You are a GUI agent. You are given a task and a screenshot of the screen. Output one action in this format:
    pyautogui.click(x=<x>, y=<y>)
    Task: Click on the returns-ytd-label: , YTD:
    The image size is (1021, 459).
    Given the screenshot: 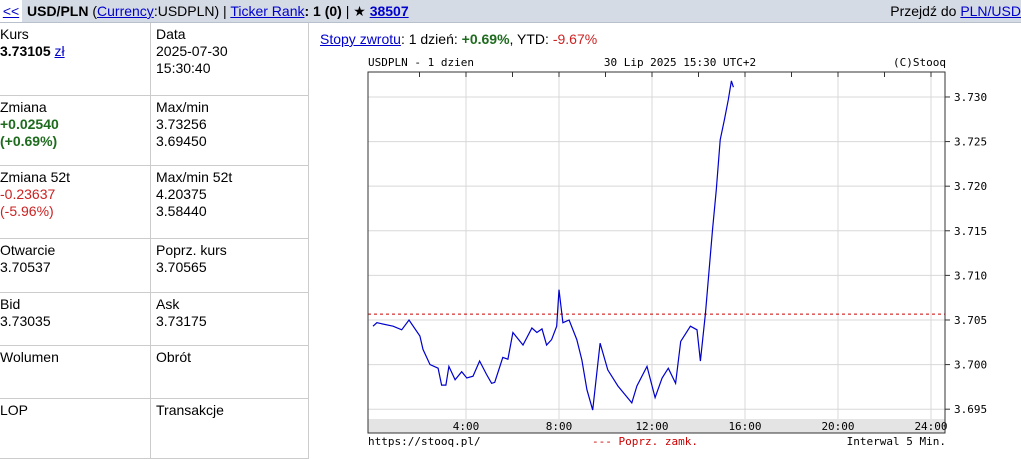 What is the action you would take?
    pyautogui.click(x=531, y=39)
    